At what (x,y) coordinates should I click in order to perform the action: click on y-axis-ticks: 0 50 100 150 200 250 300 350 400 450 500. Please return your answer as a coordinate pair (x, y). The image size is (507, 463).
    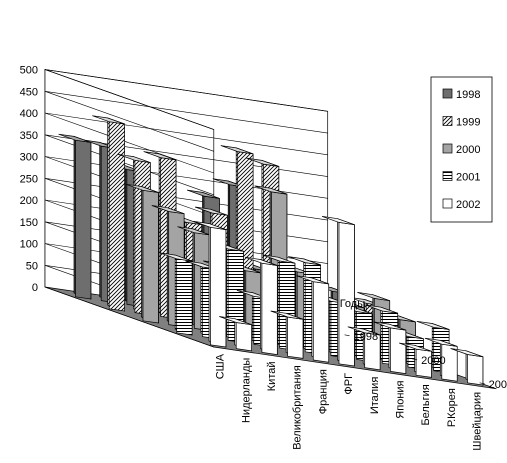
    Looking at the image, I should click on (29, 180).